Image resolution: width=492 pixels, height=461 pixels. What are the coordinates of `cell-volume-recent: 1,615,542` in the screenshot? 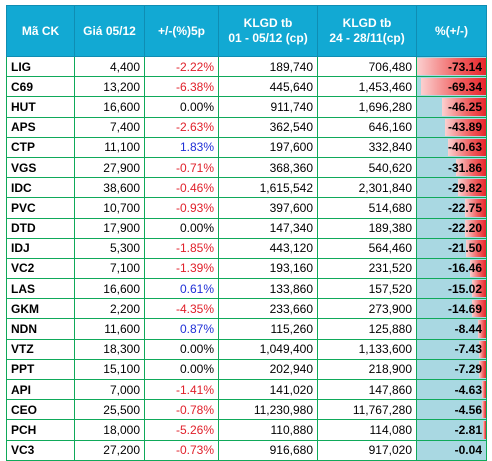 It's located at (268, 188).